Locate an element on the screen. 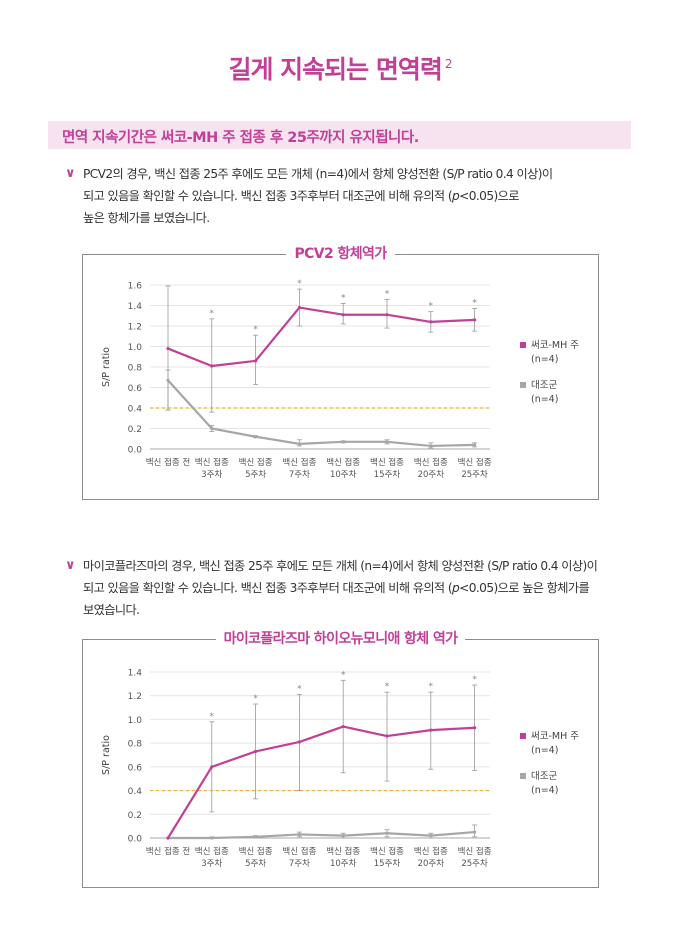  summary-banner: 면역 지속기간은 써코-MH 주 접종 후 25주까지 유지됩니다. is located at coordinates (339, 135).